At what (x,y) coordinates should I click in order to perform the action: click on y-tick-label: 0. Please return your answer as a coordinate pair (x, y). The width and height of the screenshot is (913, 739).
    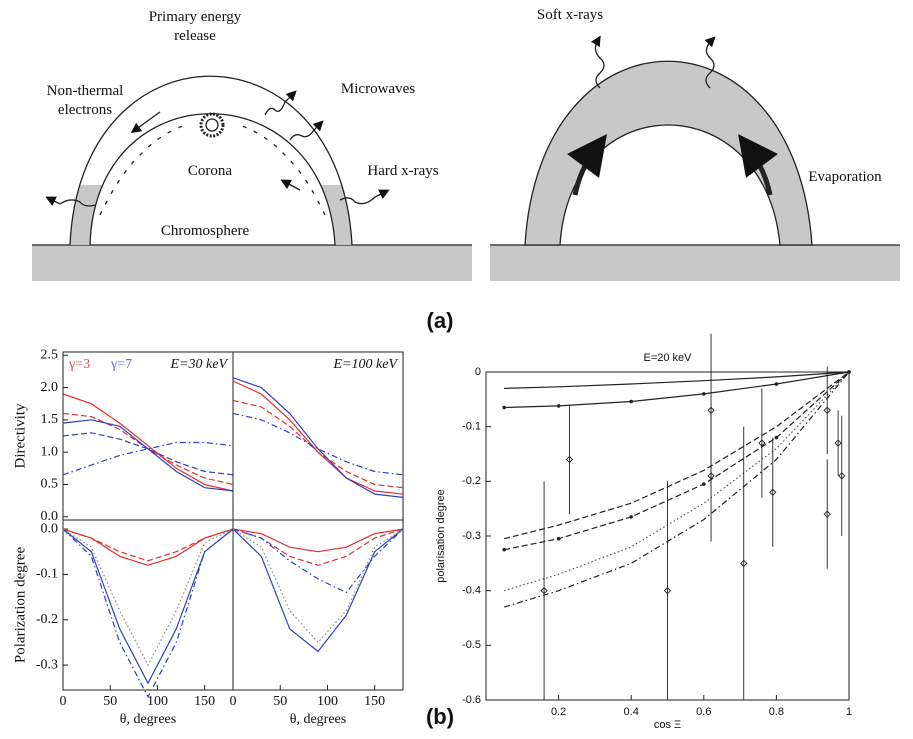
    Looking at the image, I should click on (478, 372).